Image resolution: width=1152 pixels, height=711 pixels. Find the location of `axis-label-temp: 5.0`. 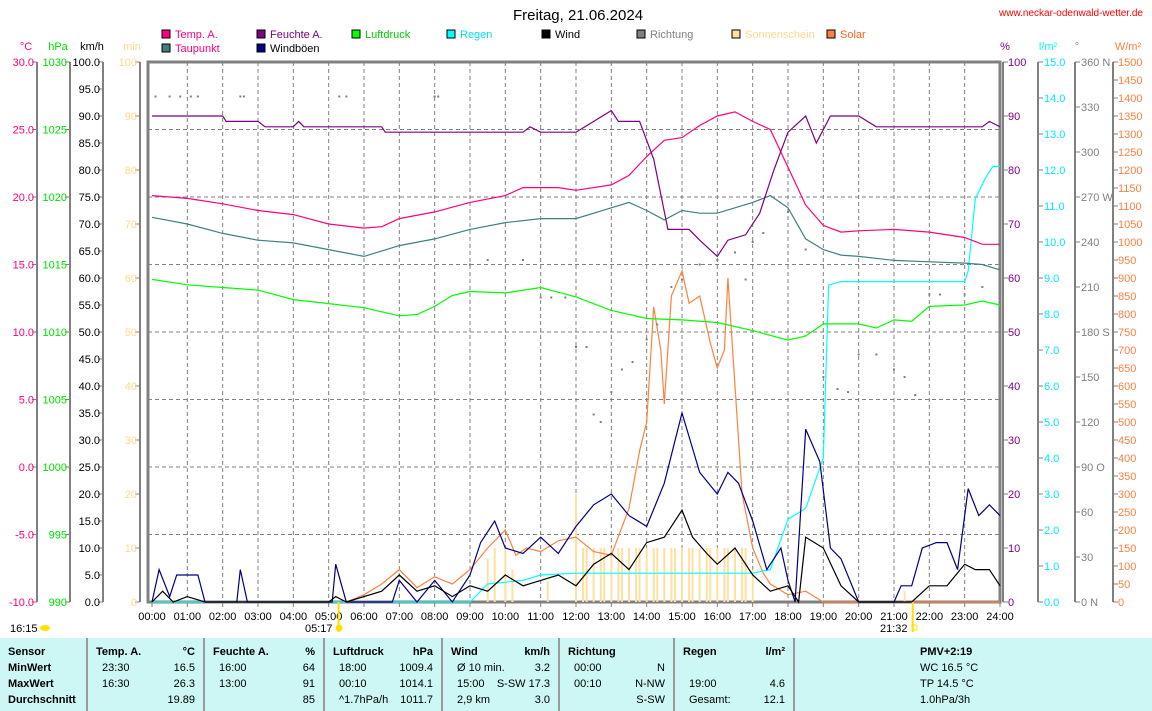

axis-label-temp: 5.0 is located at coordinates (26, 401).